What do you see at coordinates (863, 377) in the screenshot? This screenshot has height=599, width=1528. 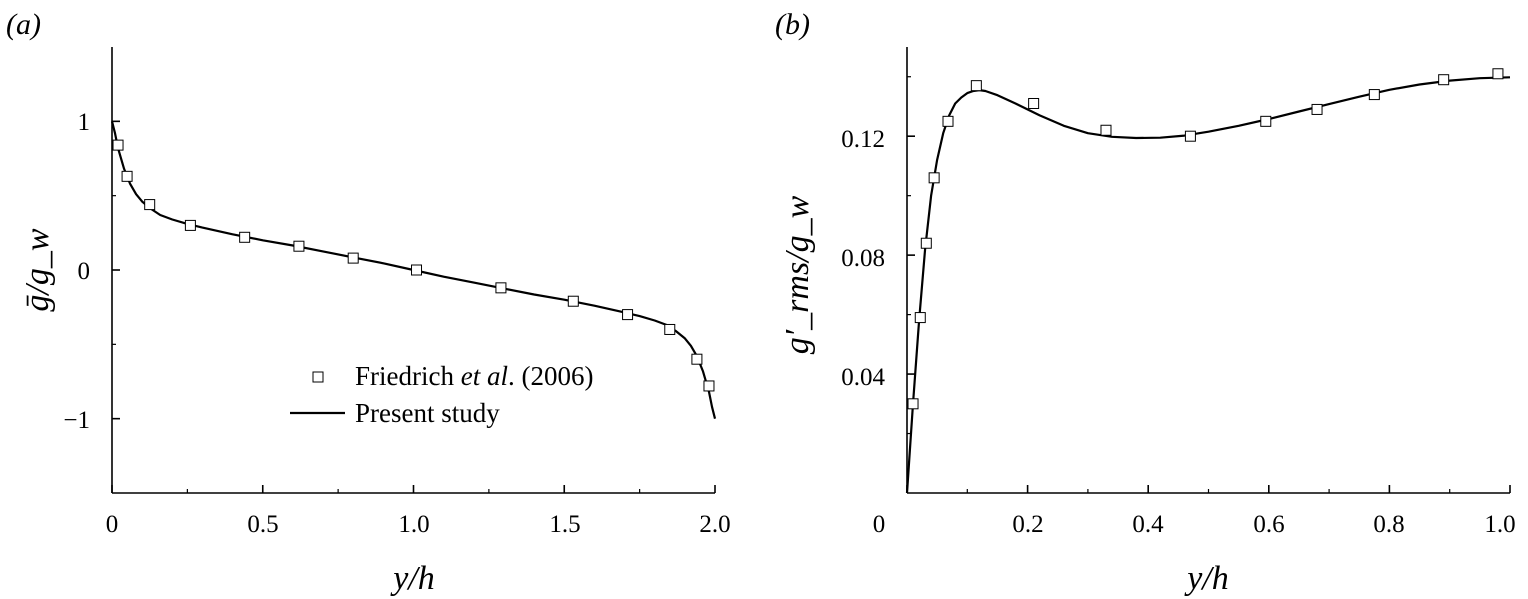 I see `y-tick-label: 0.04` at bounding box center [863, 377].